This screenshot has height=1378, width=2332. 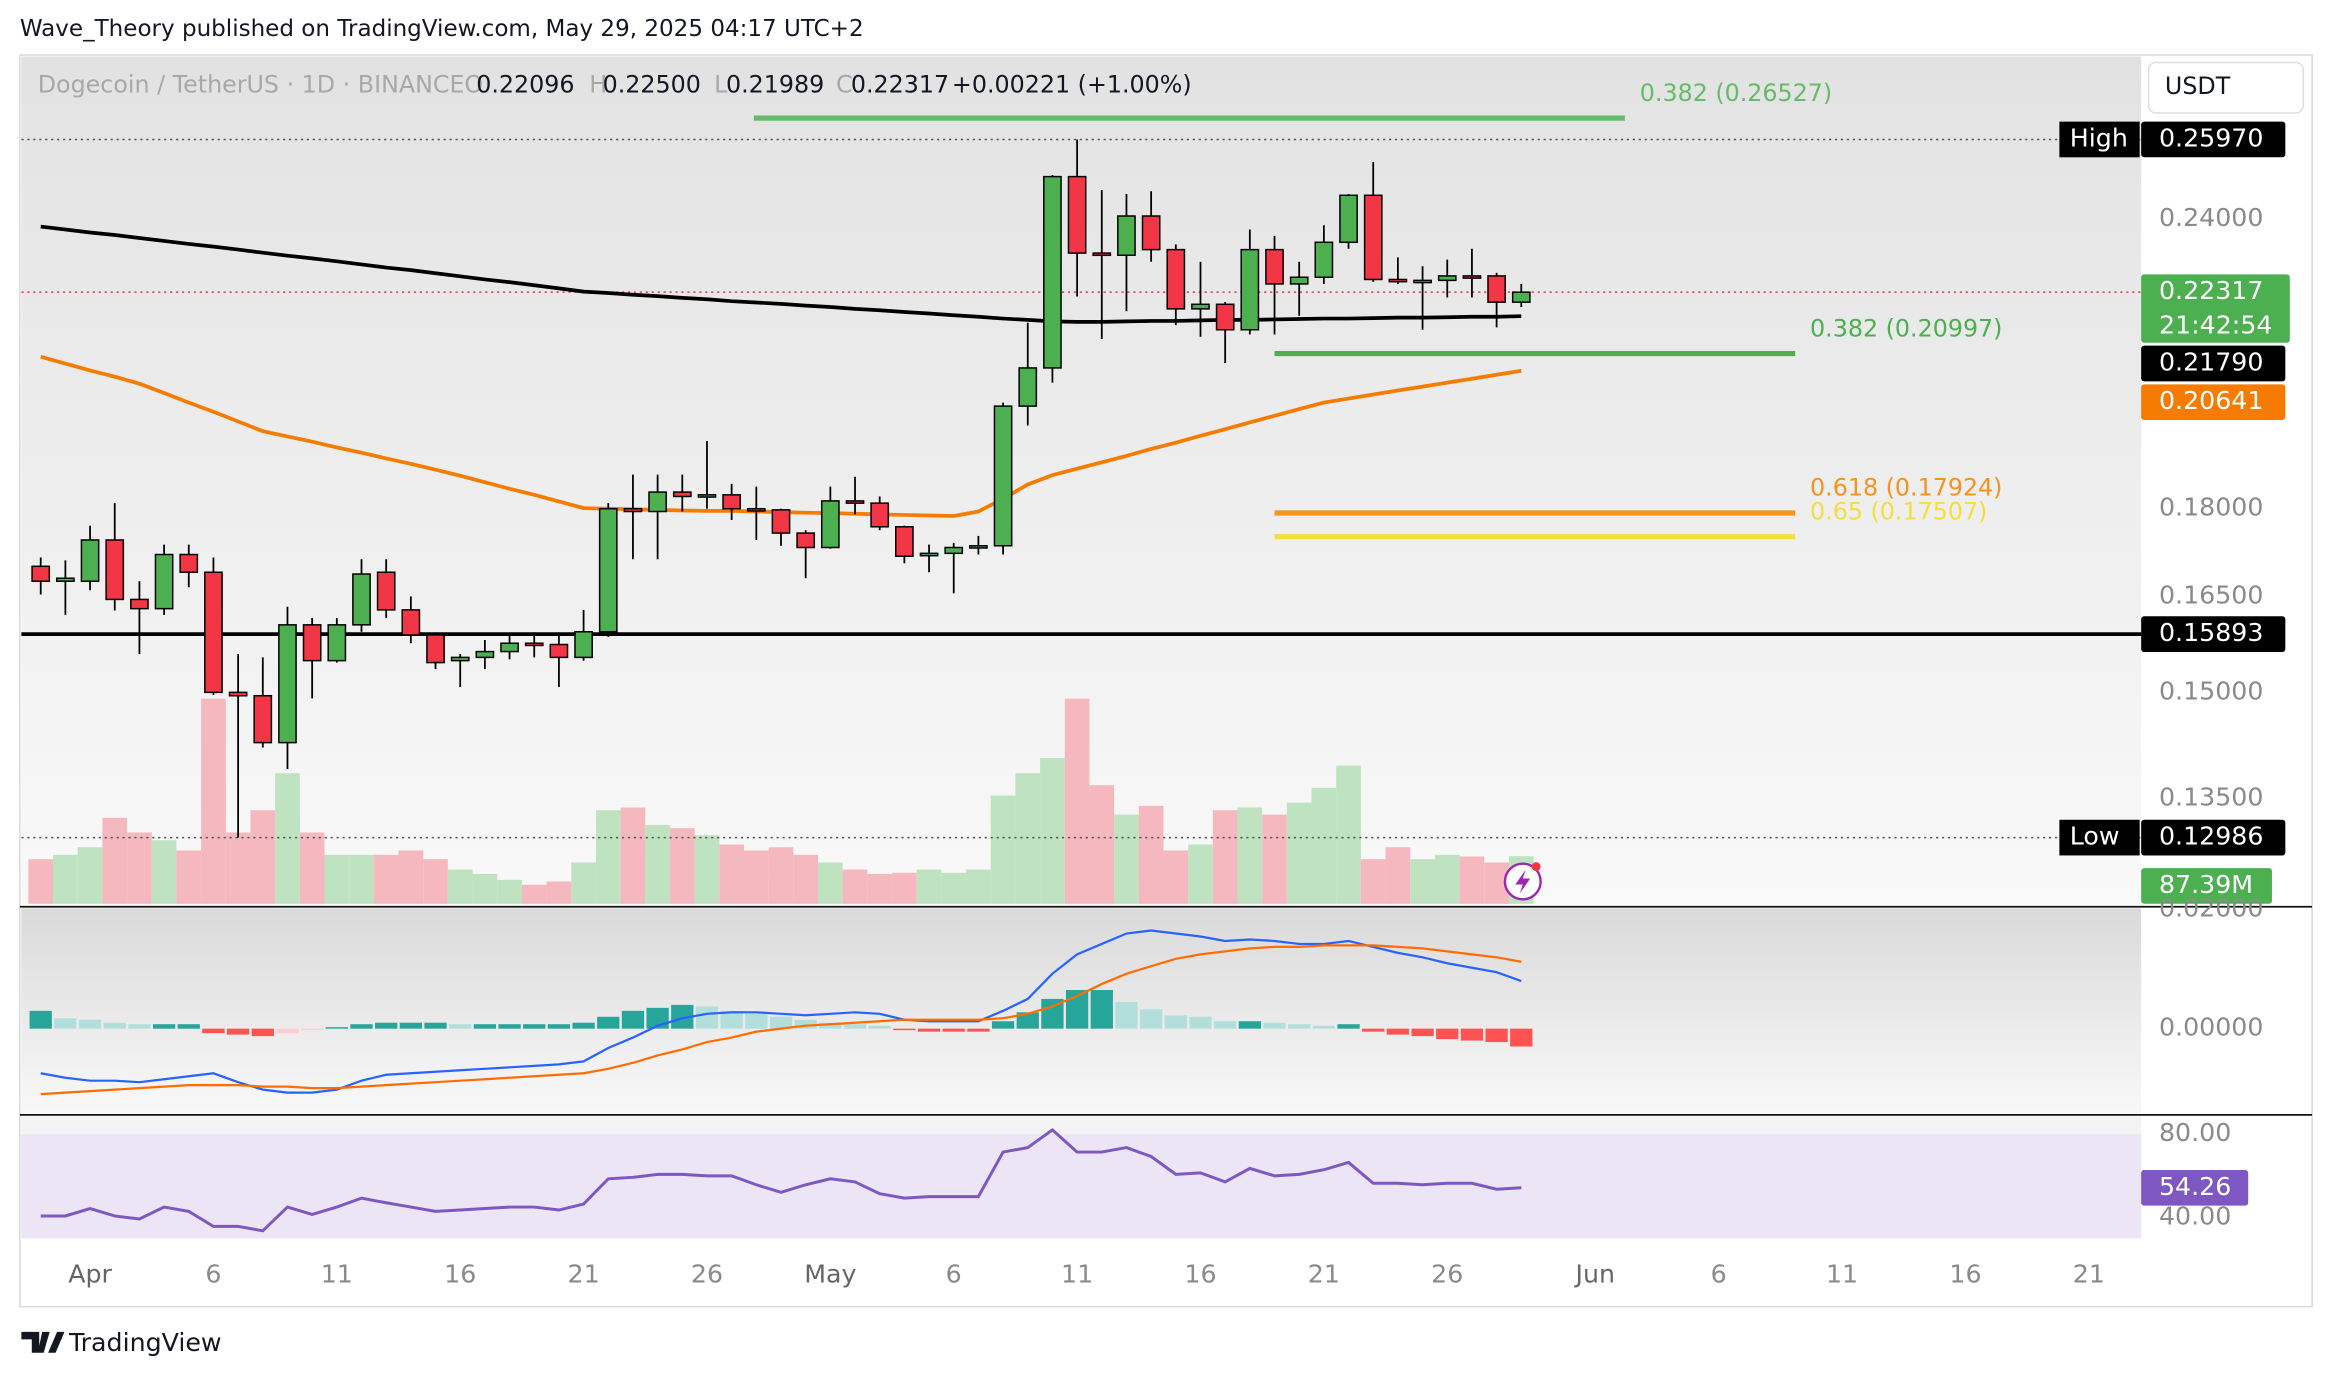 I want to click on macd-line, so click(x=781, y=1020).